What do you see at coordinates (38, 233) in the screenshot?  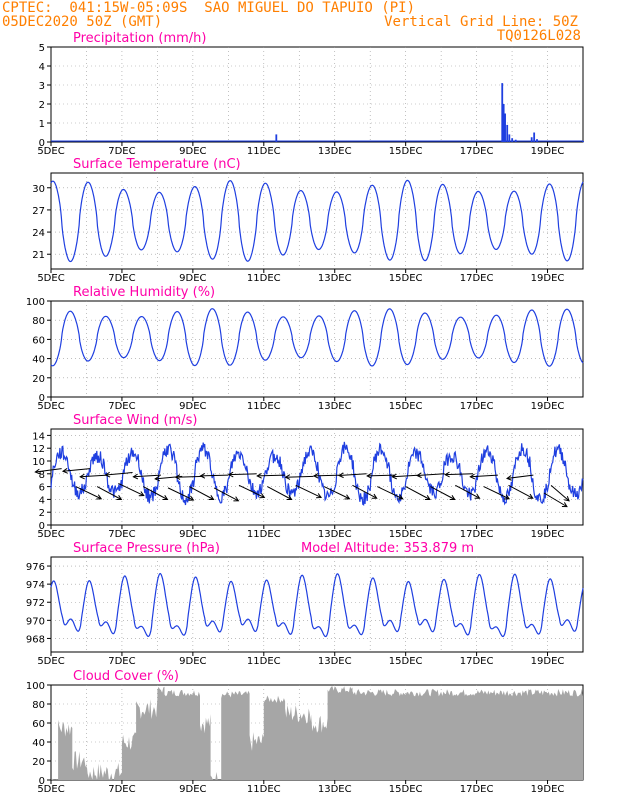 I see `y-tick-label: 24` at bounding box center [38, 233].